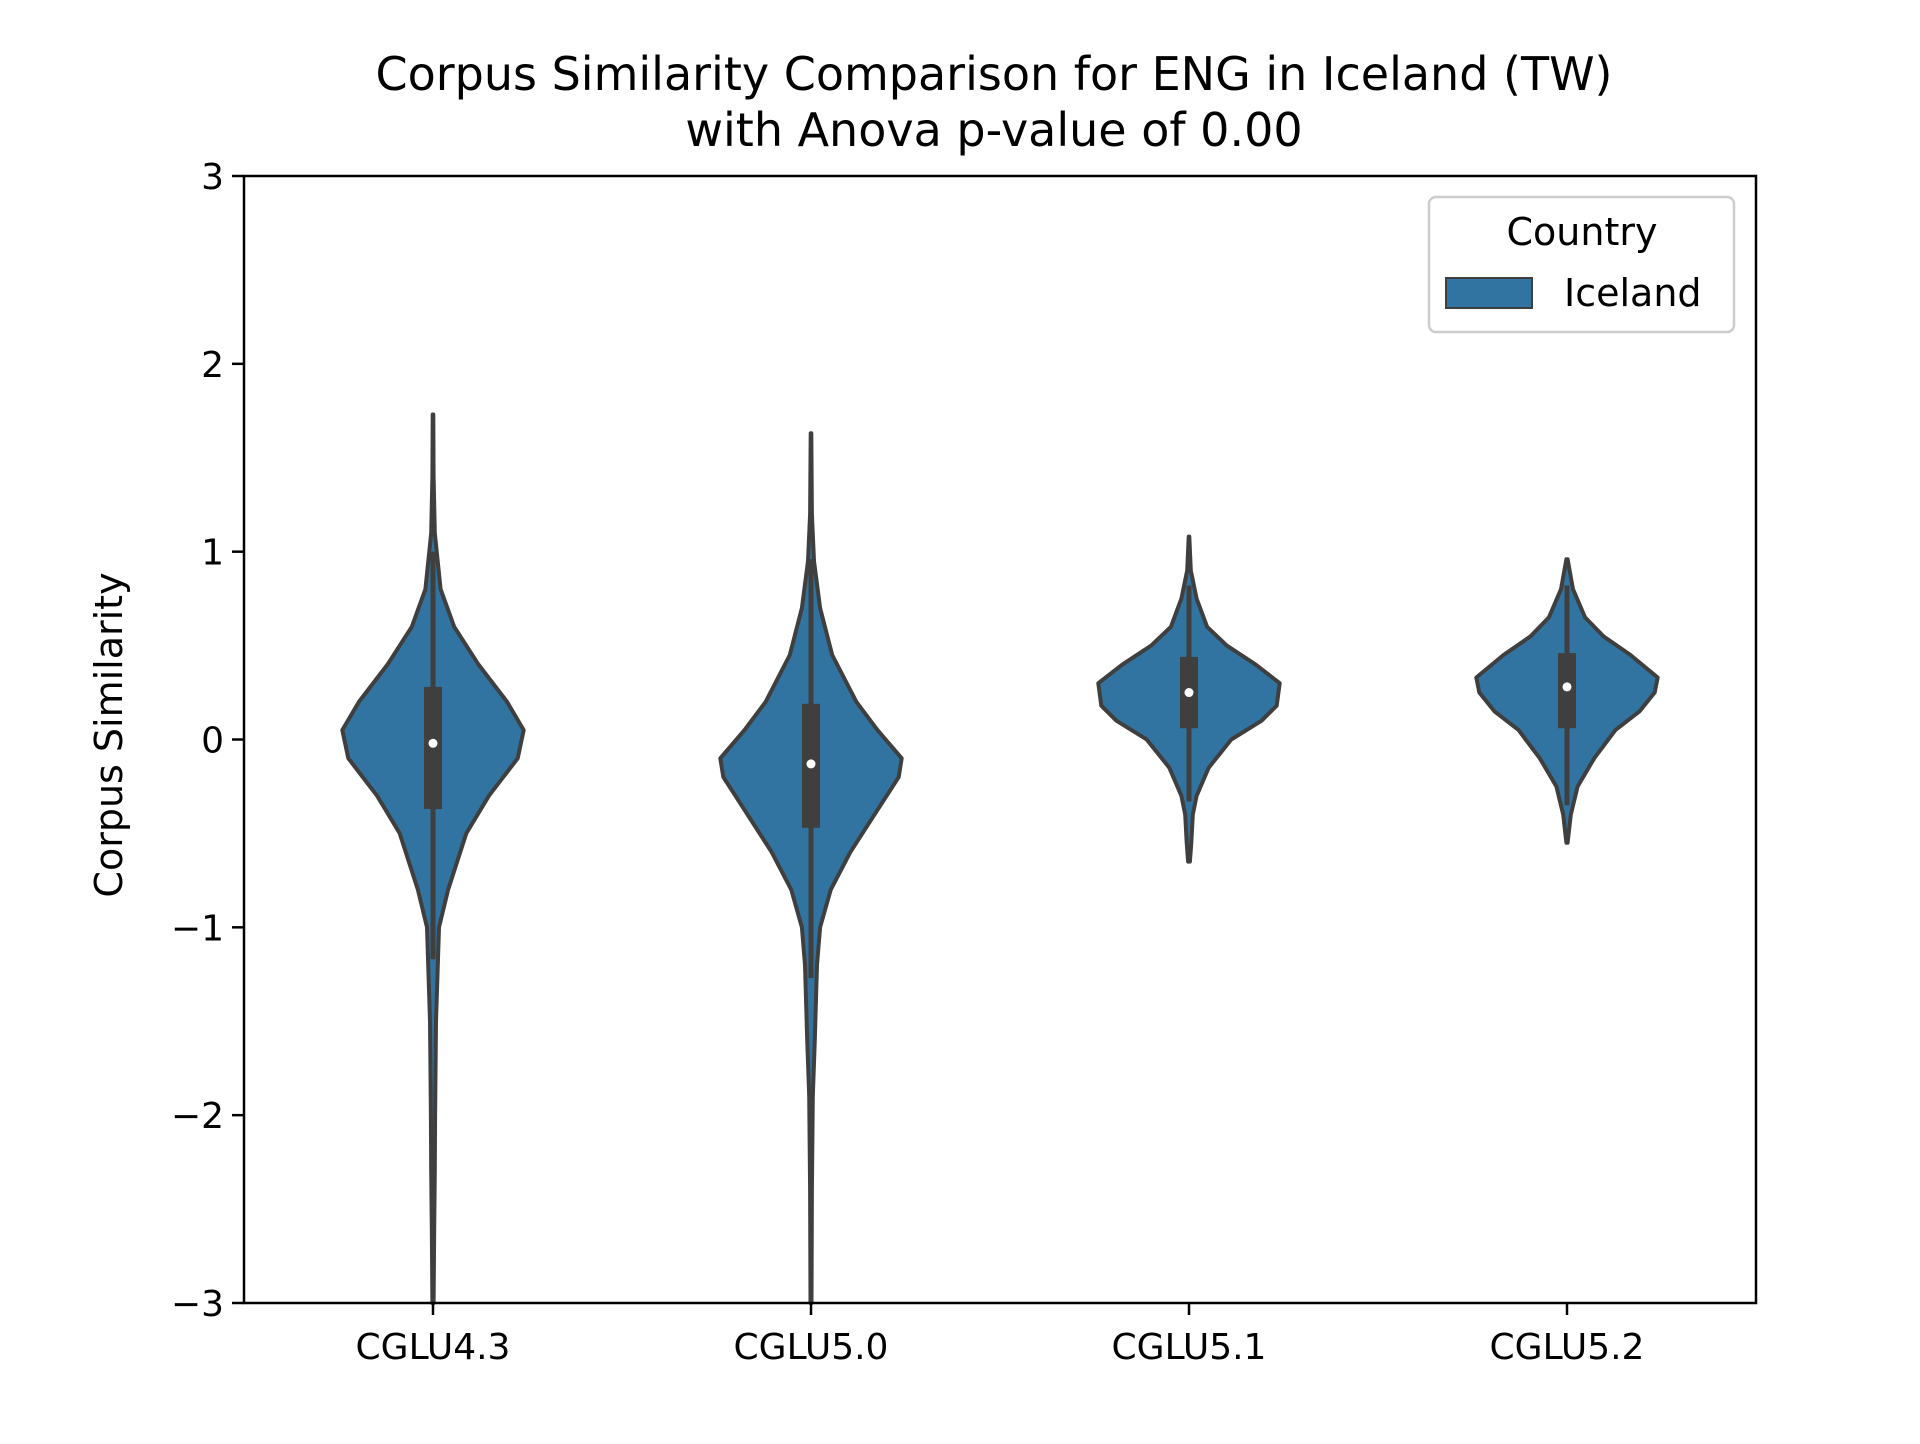  Describe the element at coordinates (212, 365) in the screenshot. I see `y-tick-label: 2` at that location.